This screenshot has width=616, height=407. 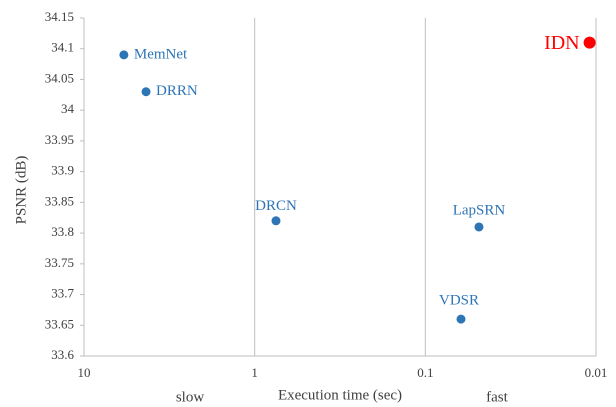 What do you see at coordinates (59, 262) in the screenshot?
I see `y-tick-label: 33.75` at bounding box center [59, 262].